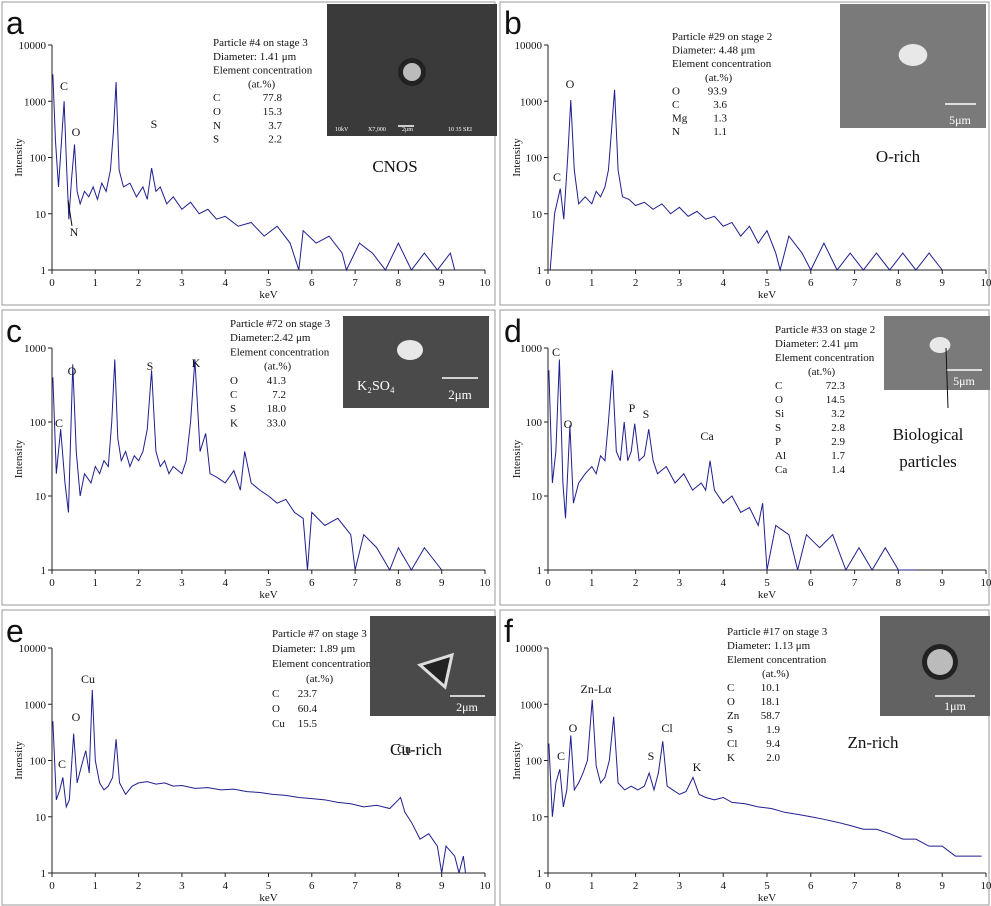 The image size is (991, 906). What do you see at coordinates (15, 631) in the screenshot?
I see `panel-letter: e` at bounding box center [15, 631].